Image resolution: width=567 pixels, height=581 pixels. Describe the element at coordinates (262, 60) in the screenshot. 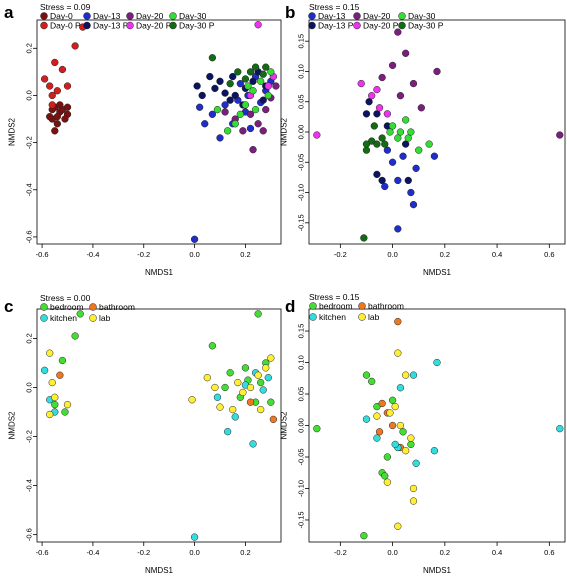

I see `series-day-20-p` at that location.